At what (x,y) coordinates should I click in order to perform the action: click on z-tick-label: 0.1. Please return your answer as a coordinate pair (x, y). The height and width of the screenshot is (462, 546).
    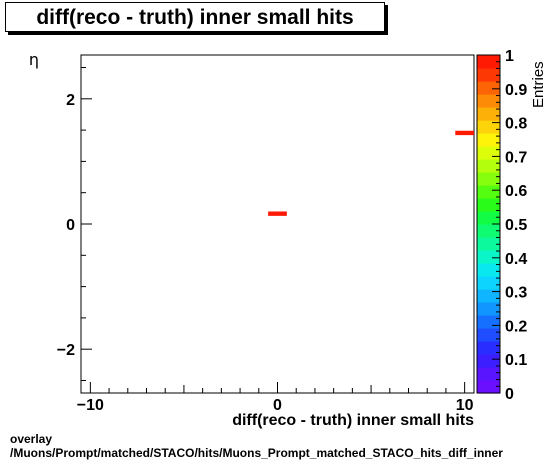
    Looking at the image, I should click on (516, 360).